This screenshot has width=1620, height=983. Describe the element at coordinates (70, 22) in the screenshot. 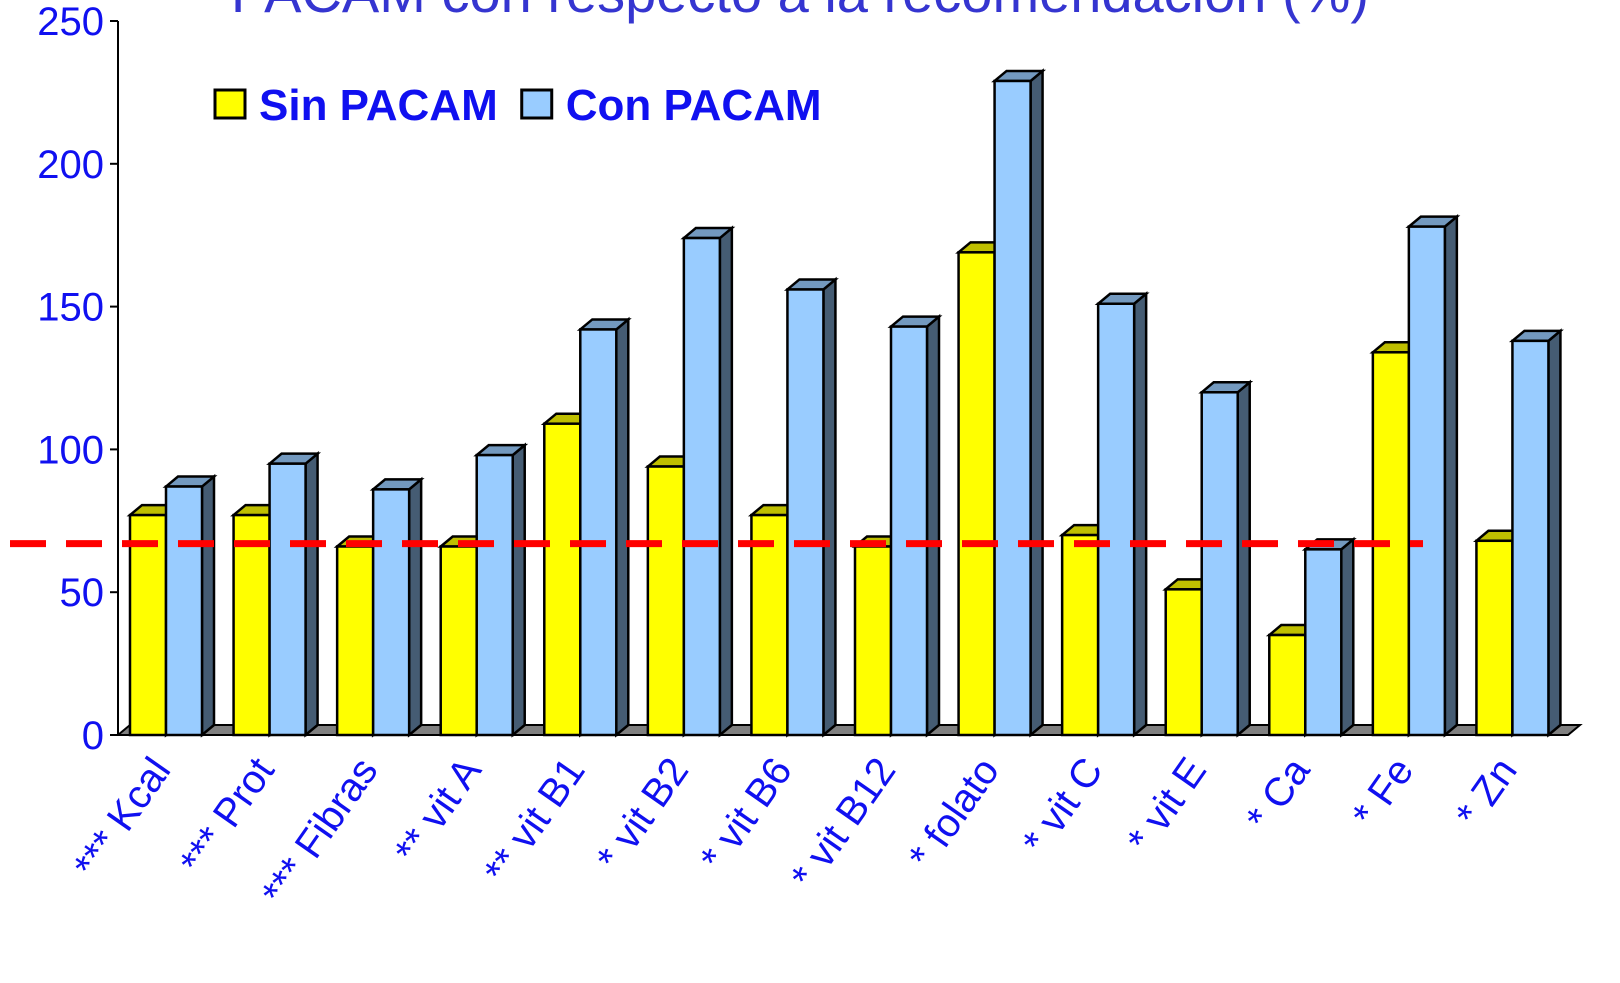

I see `y-tick-label: 250` at that location.